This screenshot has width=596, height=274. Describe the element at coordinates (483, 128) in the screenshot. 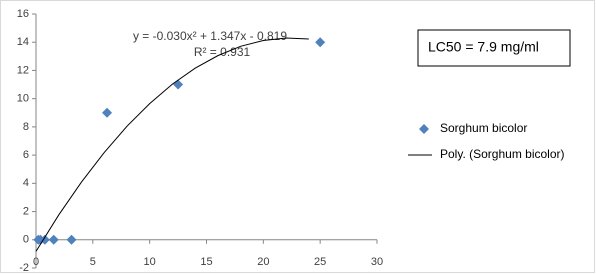

I see `legend-label: Sorghum bicolor` at that location.